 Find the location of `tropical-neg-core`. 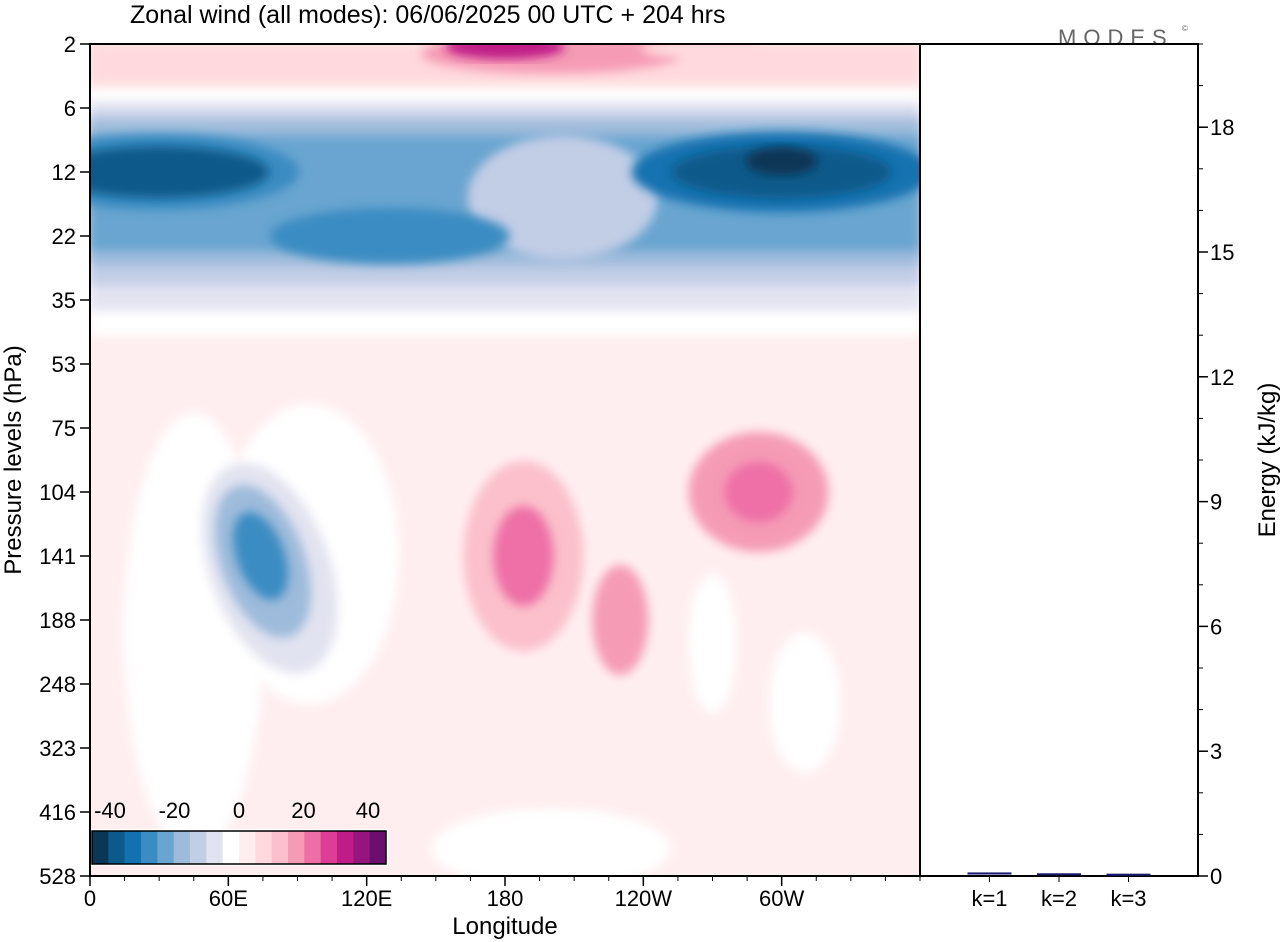

tropical-neg-core is located at coordinates (261, 556).